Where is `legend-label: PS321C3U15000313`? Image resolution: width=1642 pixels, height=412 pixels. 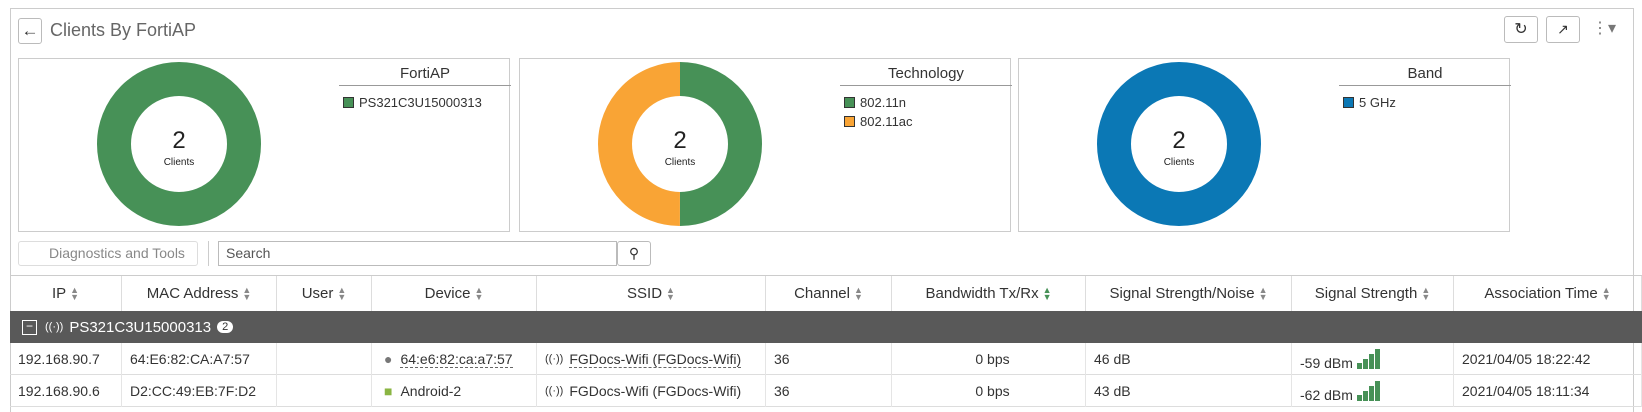
legend-label: PS321C3U15000313 is located at coordinates (420, 102).